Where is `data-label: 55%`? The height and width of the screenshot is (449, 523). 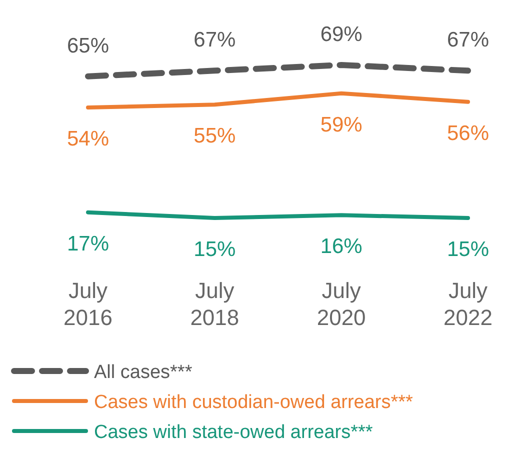 data-label: 55% is located at coordinates (215, 136).